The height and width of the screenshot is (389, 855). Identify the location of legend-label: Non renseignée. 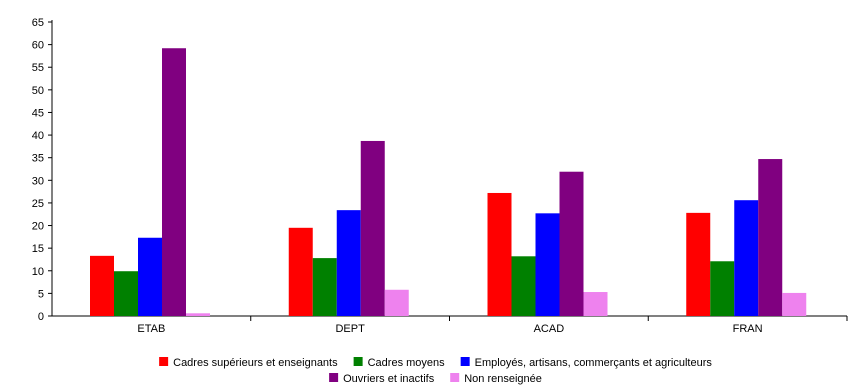
(503, 379).